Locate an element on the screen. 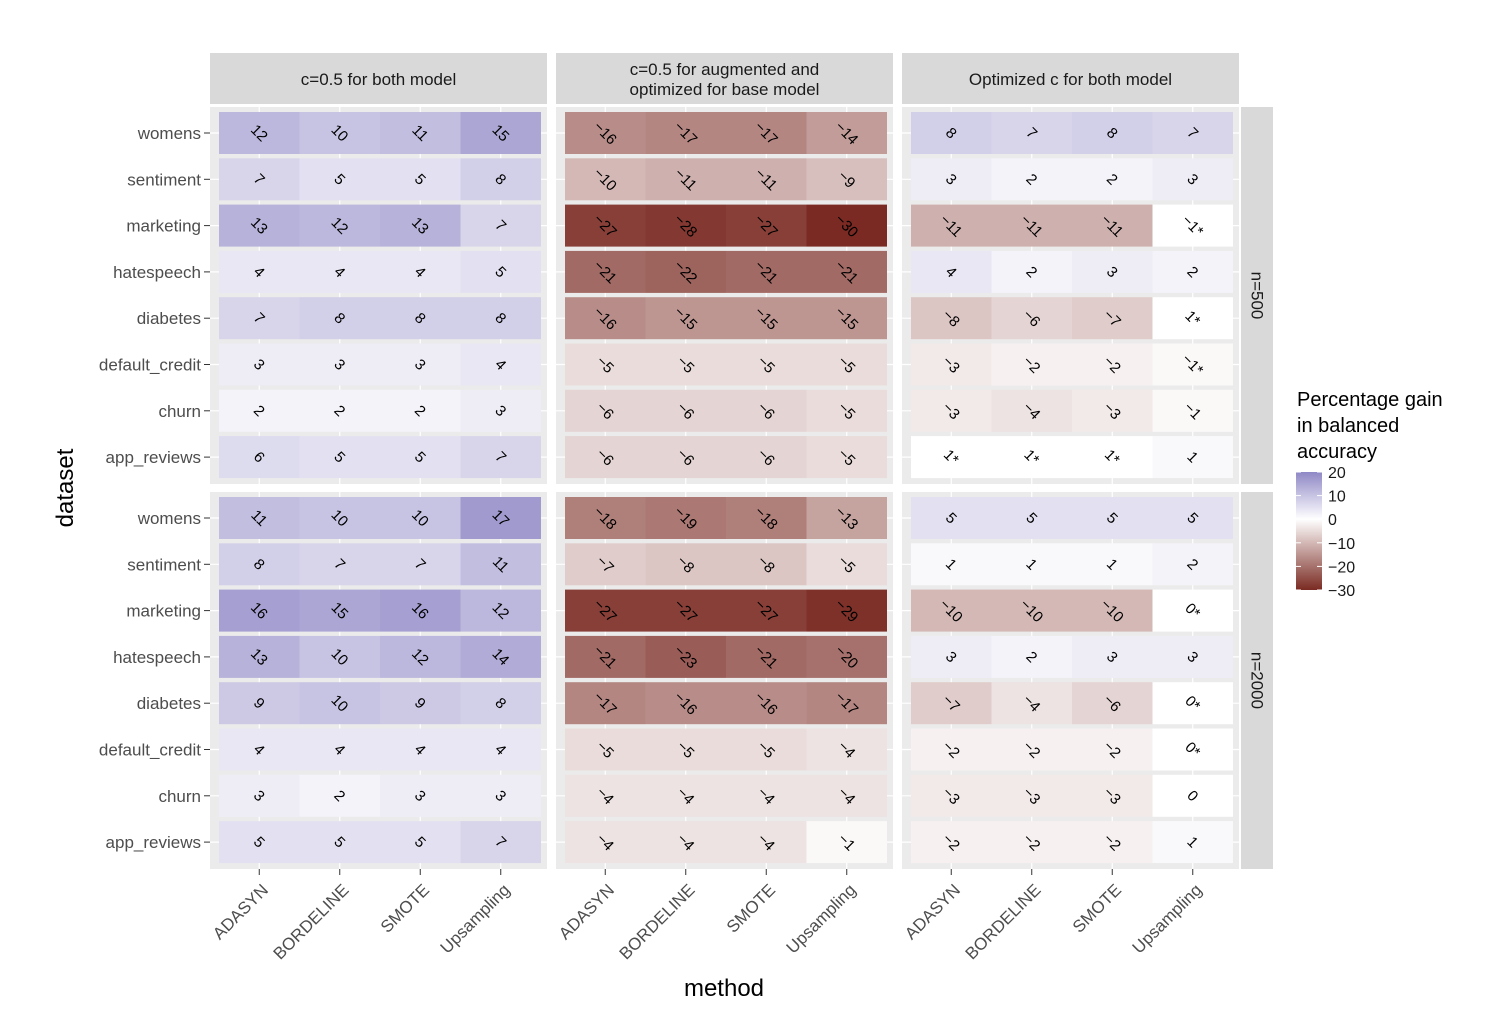 The height and width of the screenshot is (1014, 1498). y-tick-label: app_reviews is located at coordinates (153, 457).